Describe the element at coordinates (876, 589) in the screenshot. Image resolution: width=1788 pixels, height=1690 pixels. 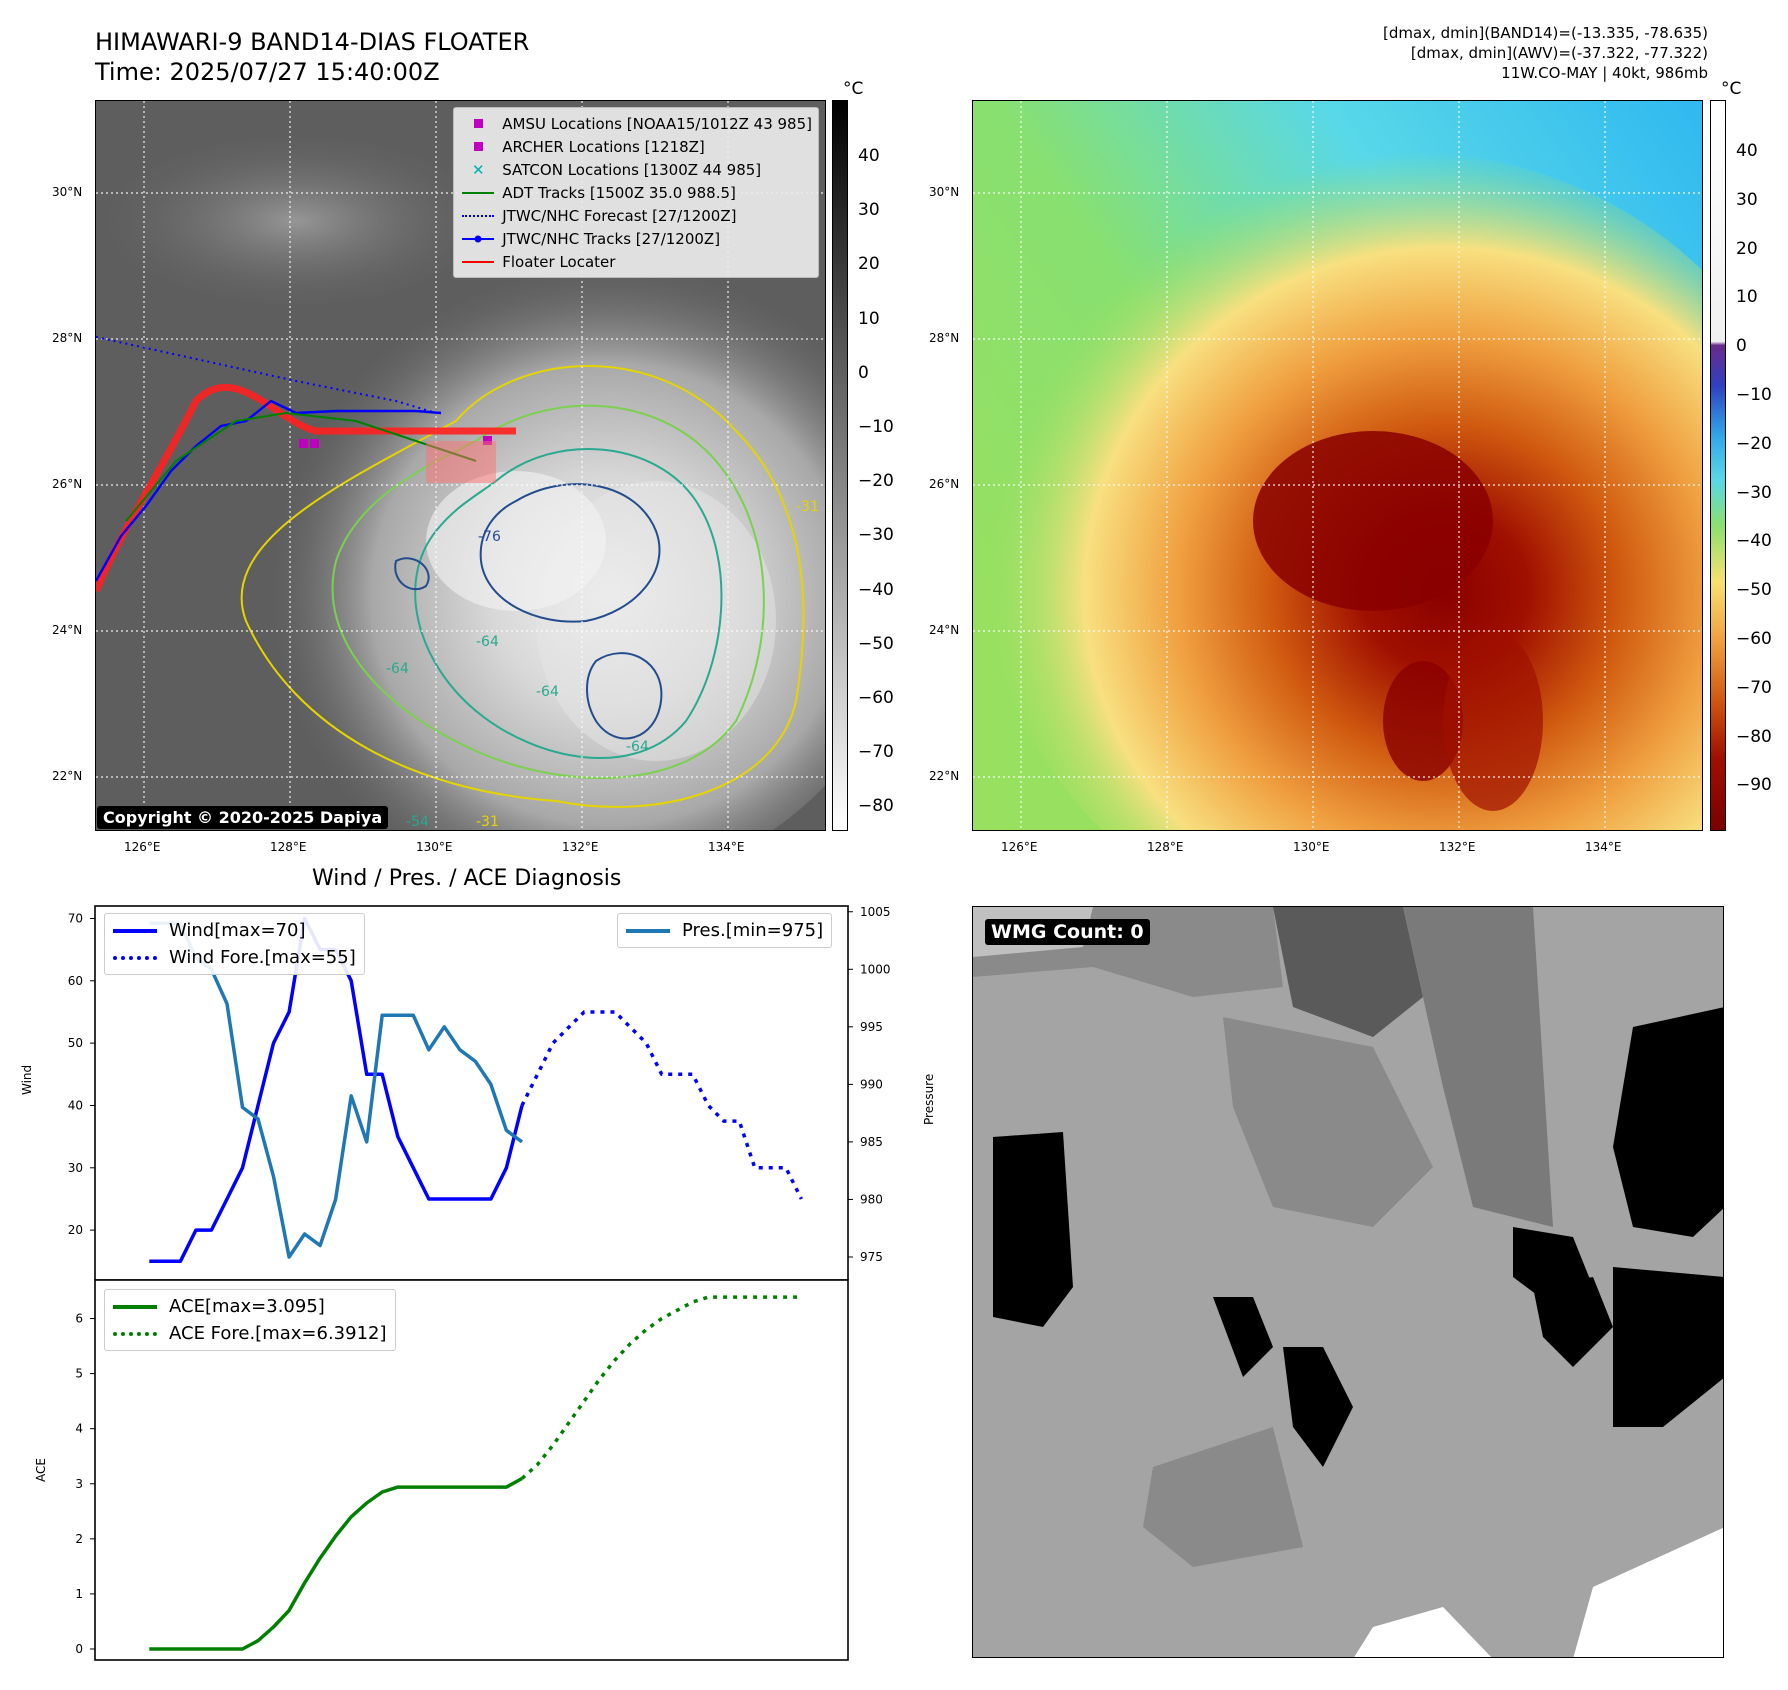
I see `colorbar-tick-label: −40` at that location.